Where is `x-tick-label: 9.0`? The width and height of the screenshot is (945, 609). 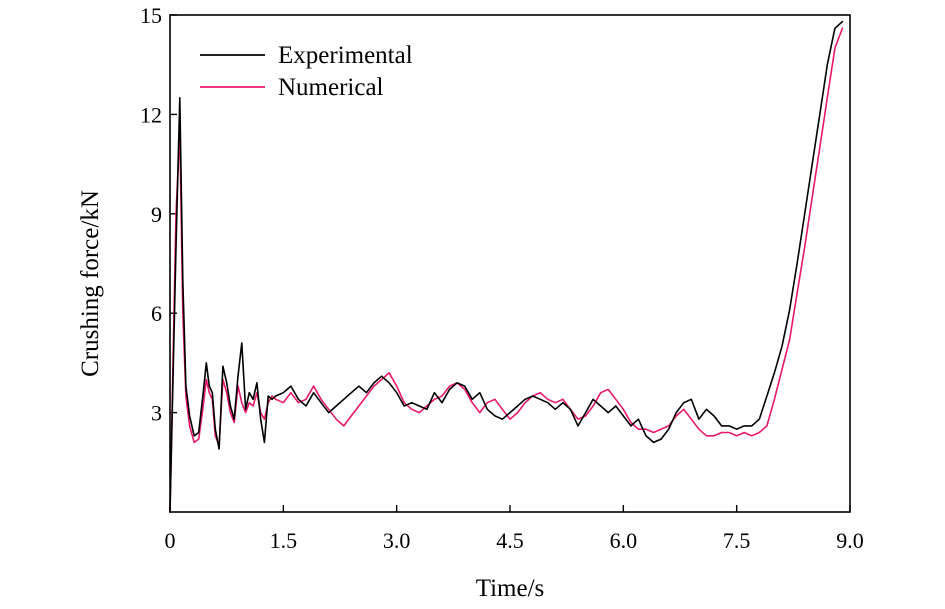 x-tick-label: 9.0 is located at coordinates (850, 540).